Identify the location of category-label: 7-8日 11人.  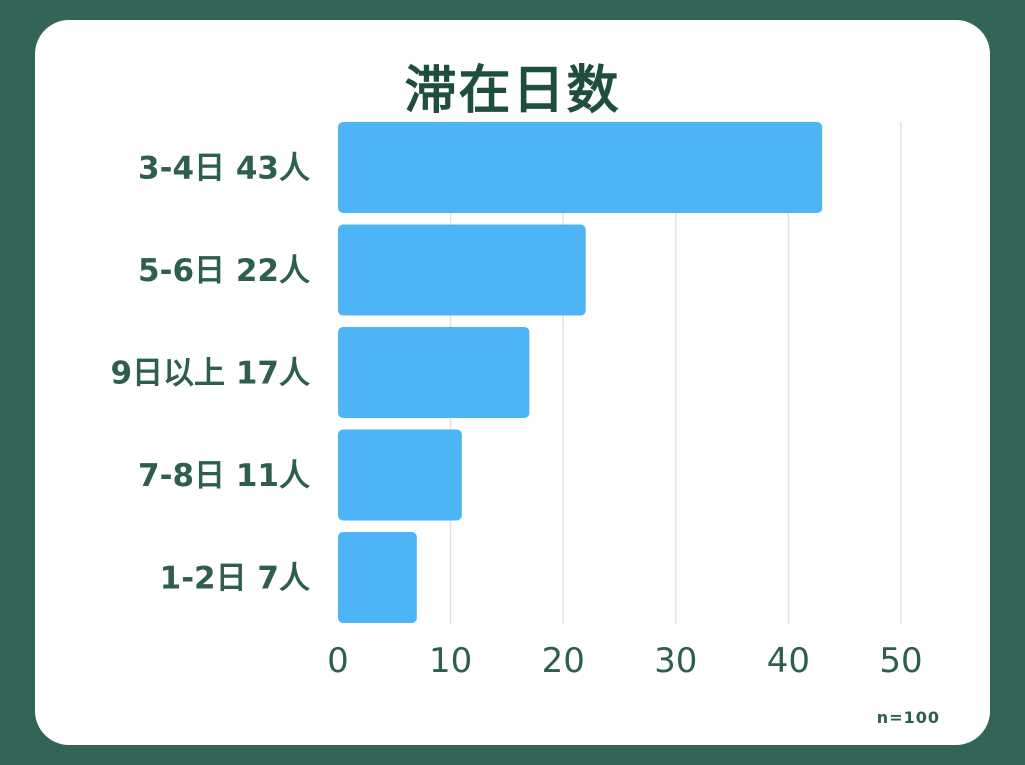
(224, 476).